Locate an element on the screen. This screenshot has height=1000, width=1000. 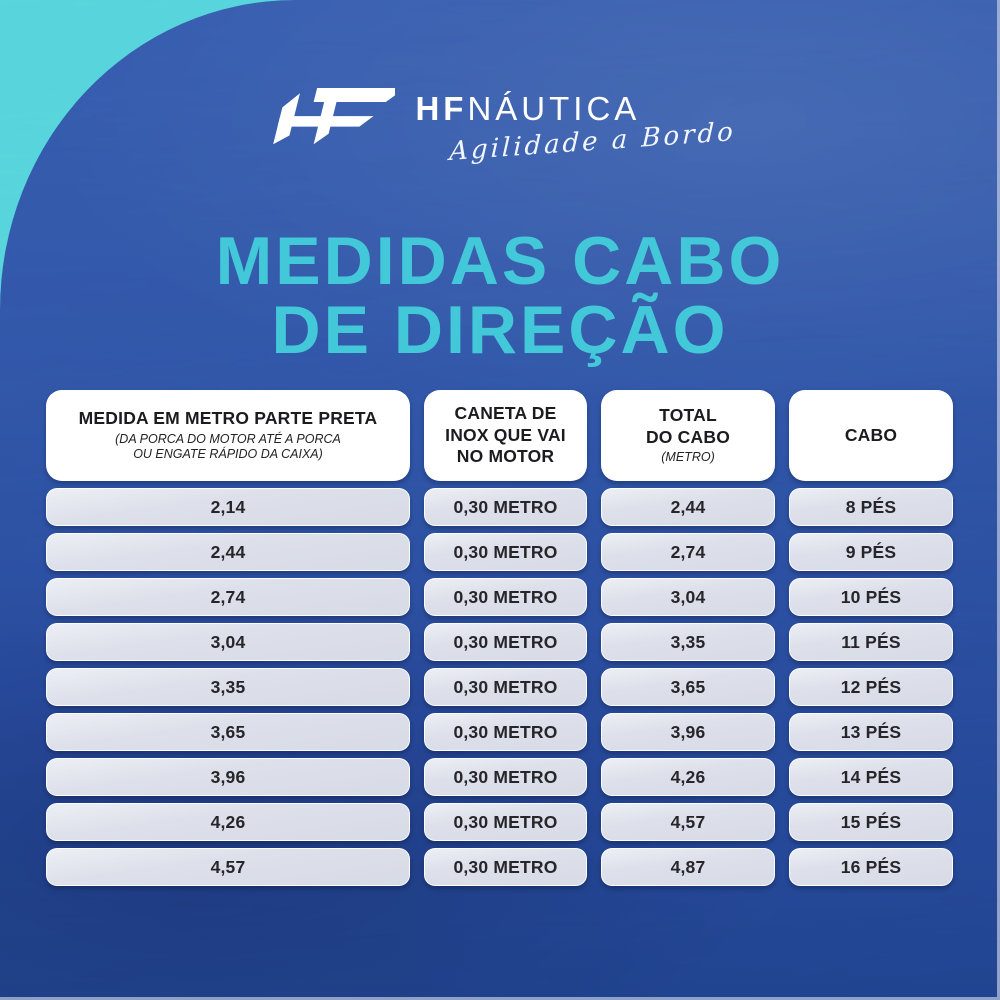
column-header-title: CANETA DE INOX QUE VAI NO MOTOR is located at coordinates (505, 435).